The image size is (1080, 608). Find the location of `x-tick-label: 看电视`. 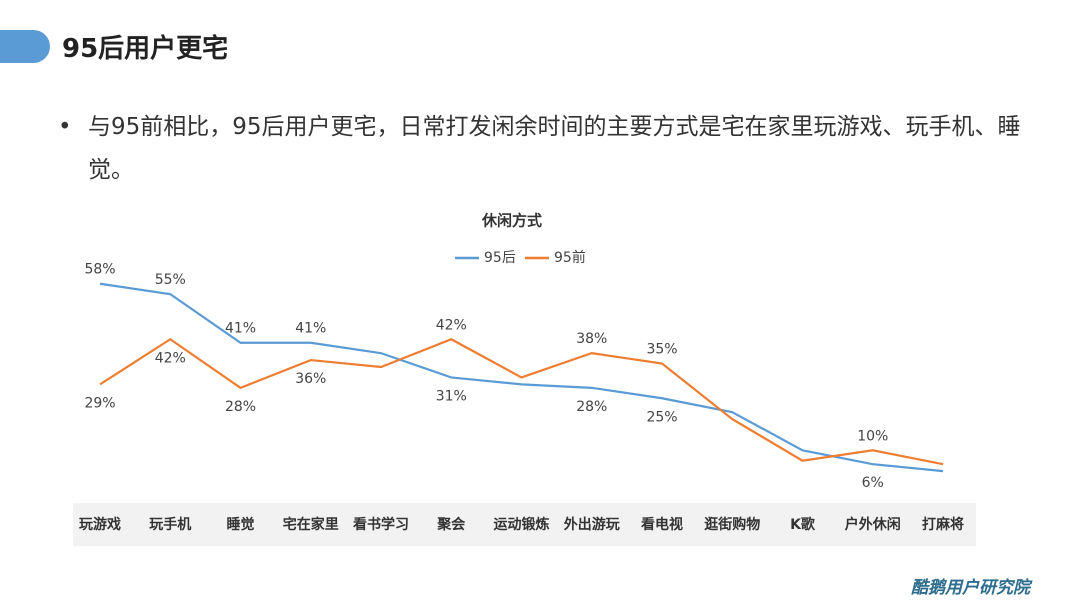

x-tick-label: 看电视 is located at coordinates (661, 524).